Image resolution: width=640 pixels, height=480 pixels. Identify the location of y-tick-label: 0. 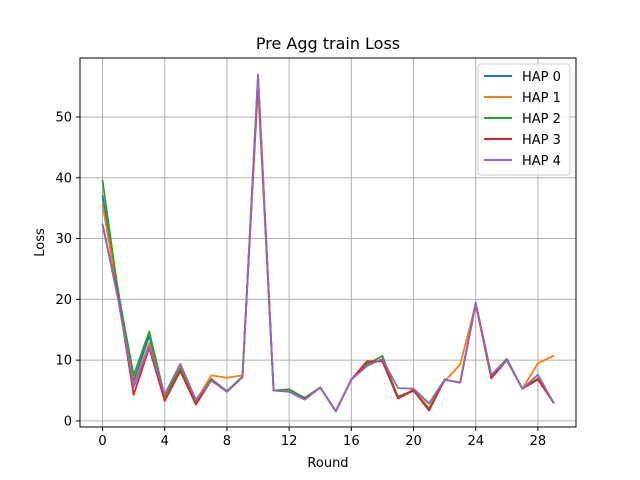
(68, 421).